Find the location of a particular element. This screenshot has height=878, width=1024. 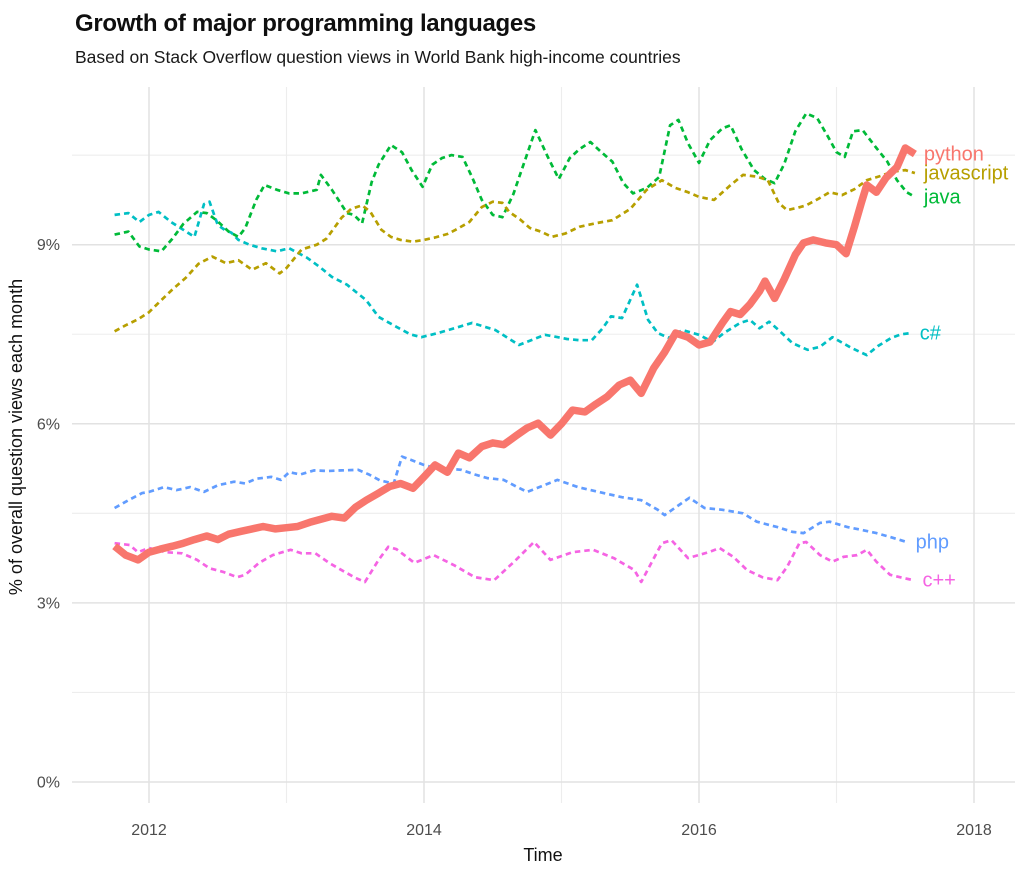

y-tick-label: 3% is located at coordinates (48, 603).